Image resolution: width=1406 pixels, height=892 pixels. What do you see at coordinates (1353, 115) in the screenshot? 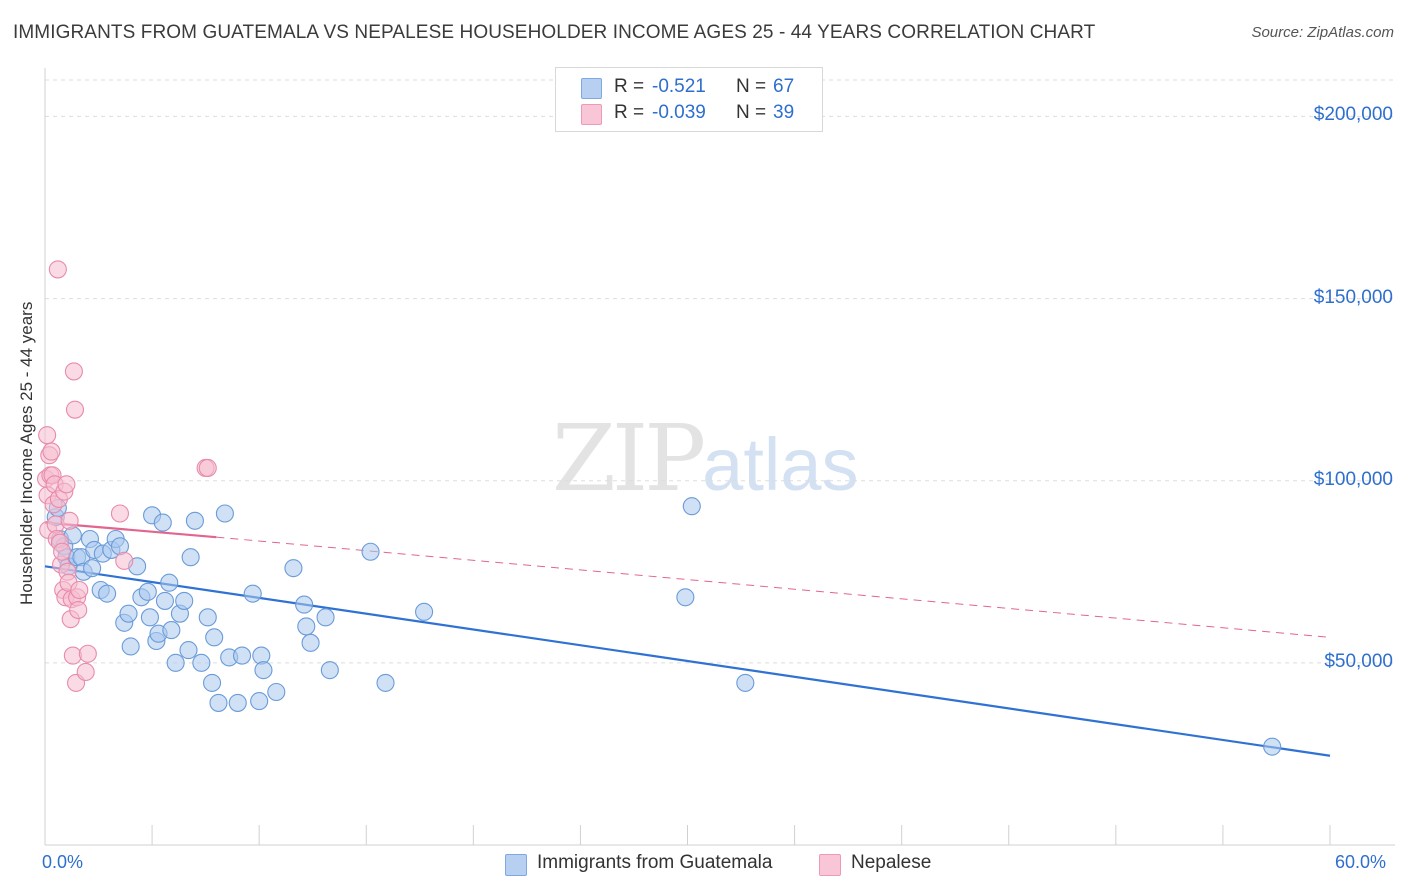
I see `y-tick-label: $200,000` at bounding box center [1353, 115].